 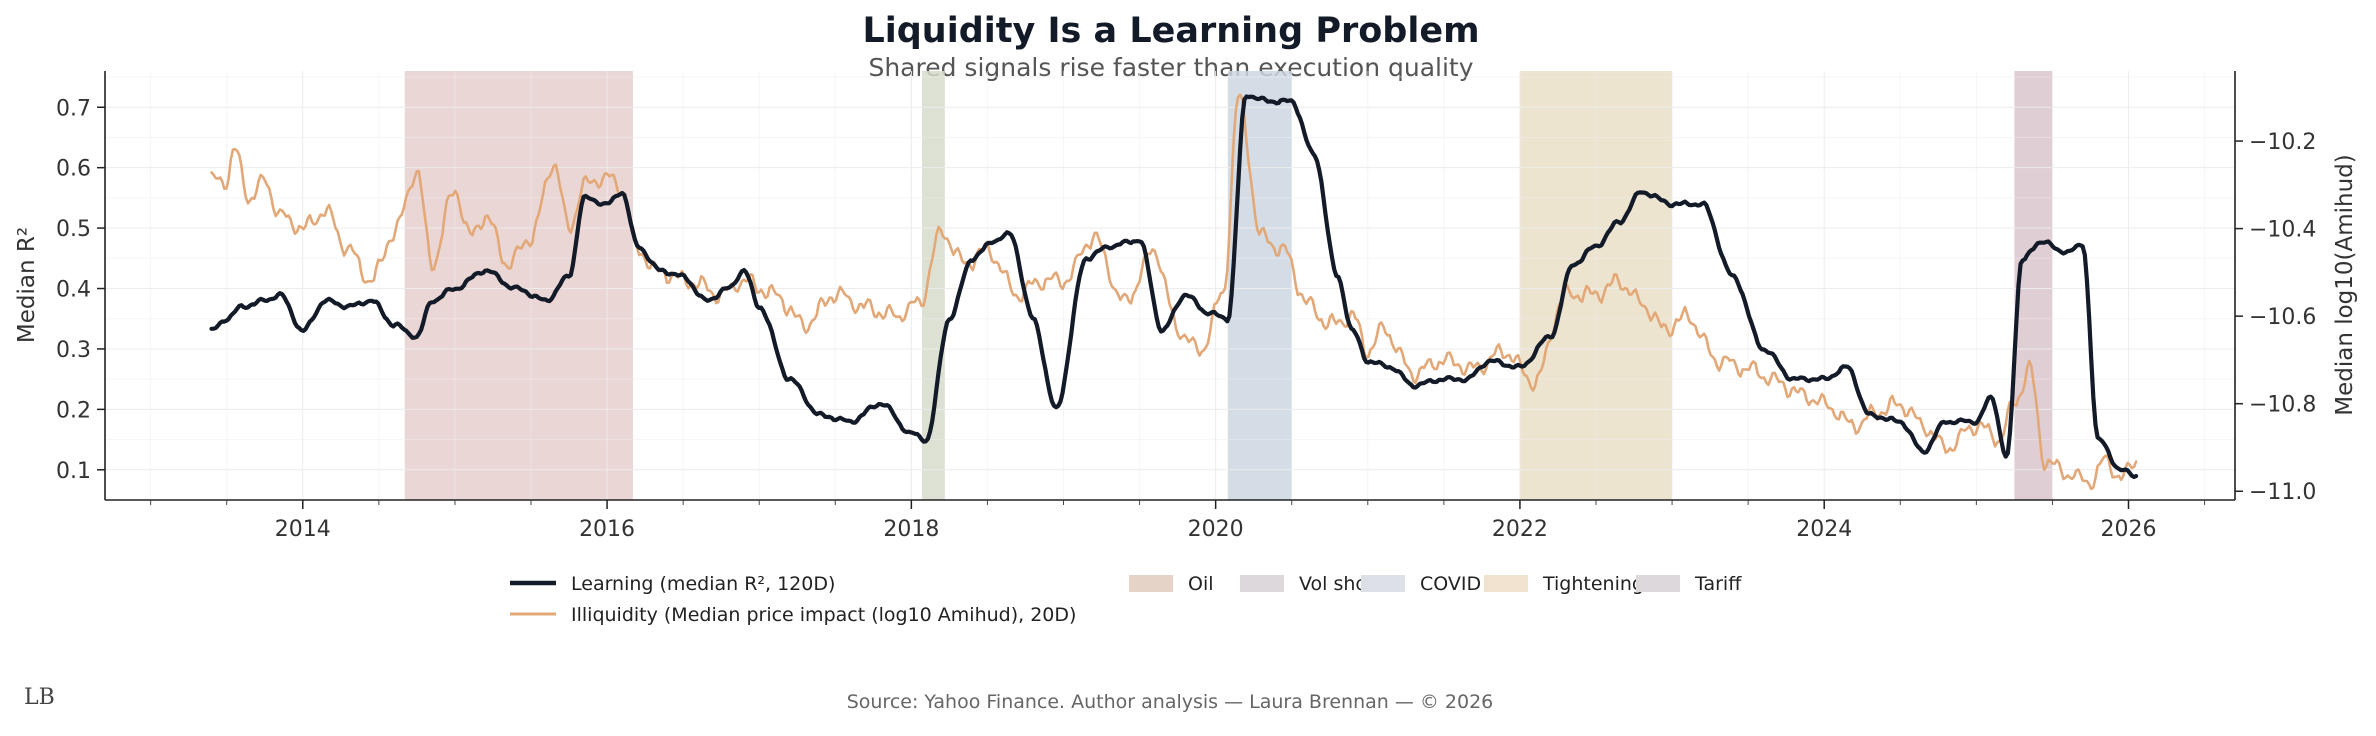 I want to click on shaded-region-covid, so click(x=1259, y=285).